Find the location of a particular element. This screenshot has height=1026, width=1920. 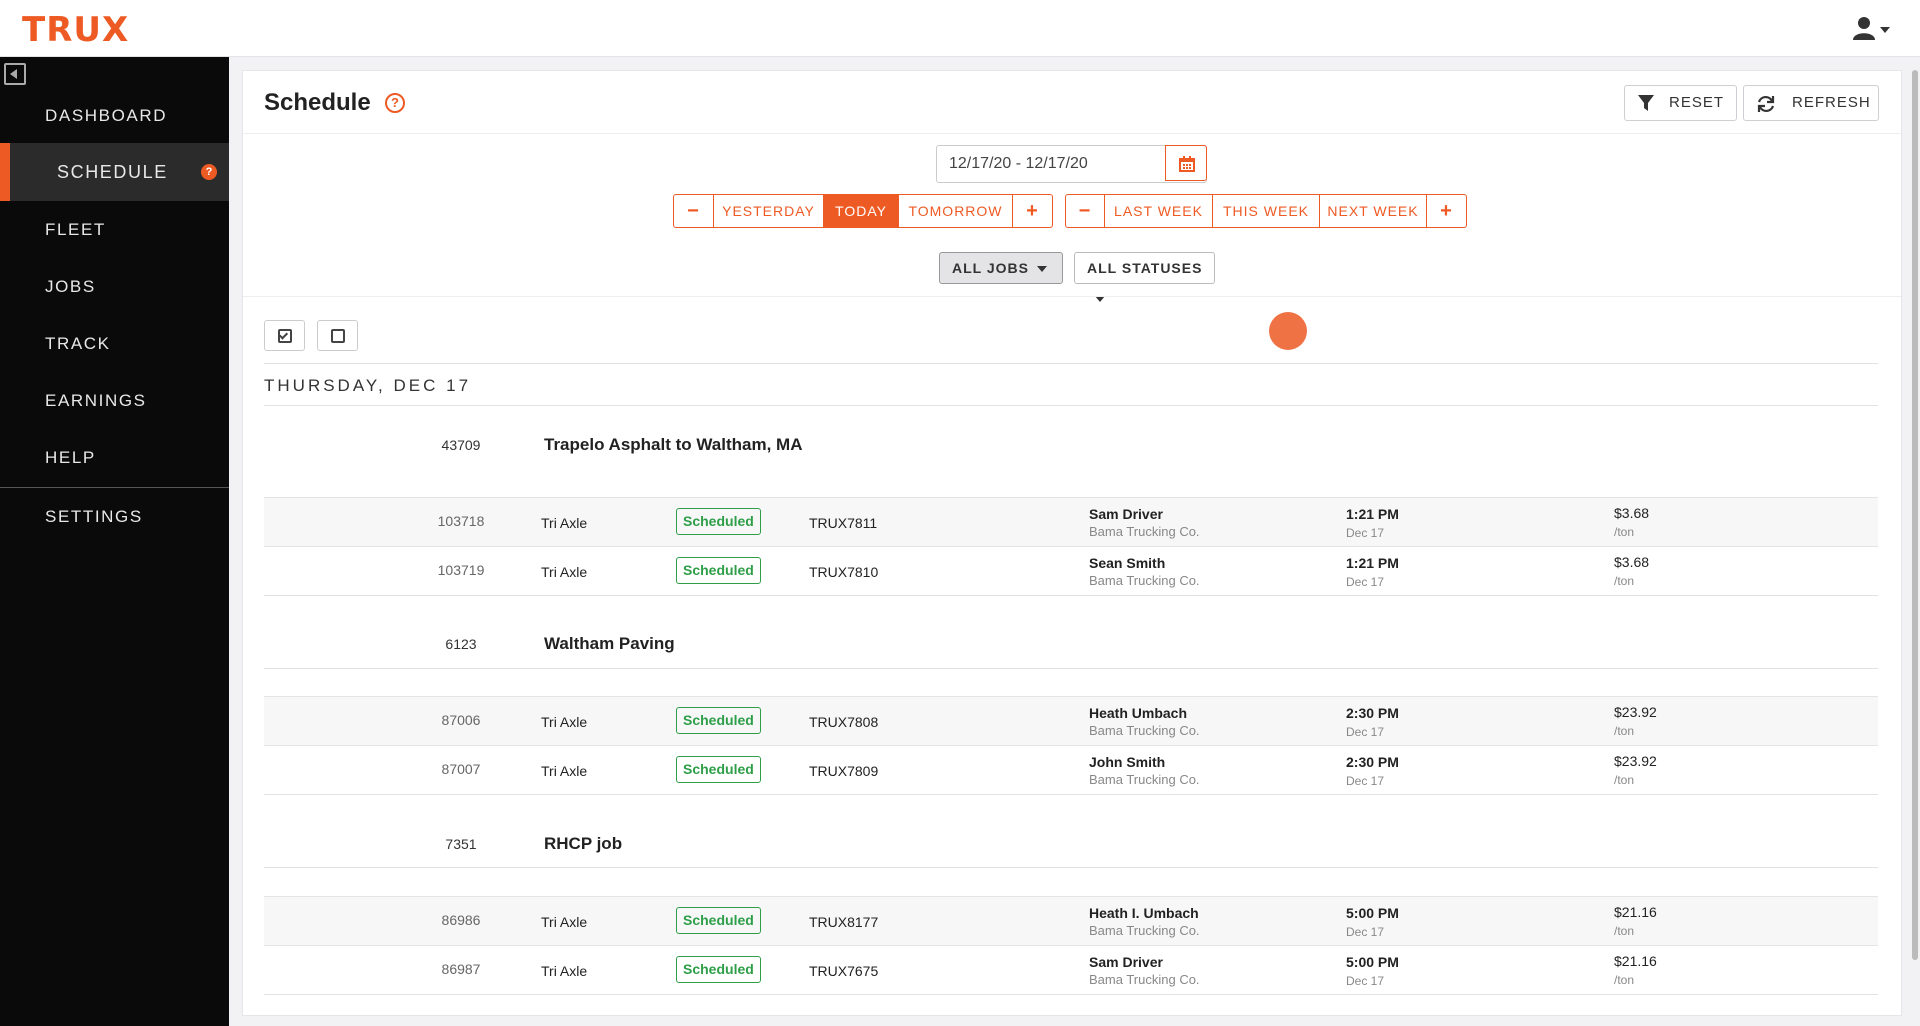

sidebar-item-schedule: SCHEDULE ? is located at coordinates (114, 172).